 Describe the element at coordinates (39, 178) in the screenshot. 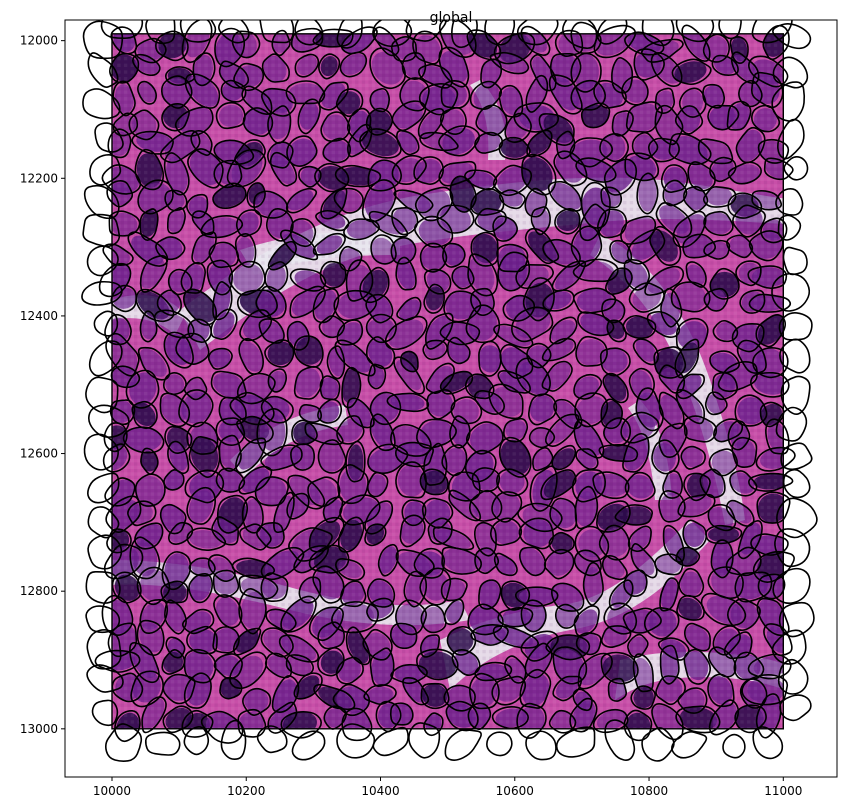

I see `y-tick-label: 12200` at that location.